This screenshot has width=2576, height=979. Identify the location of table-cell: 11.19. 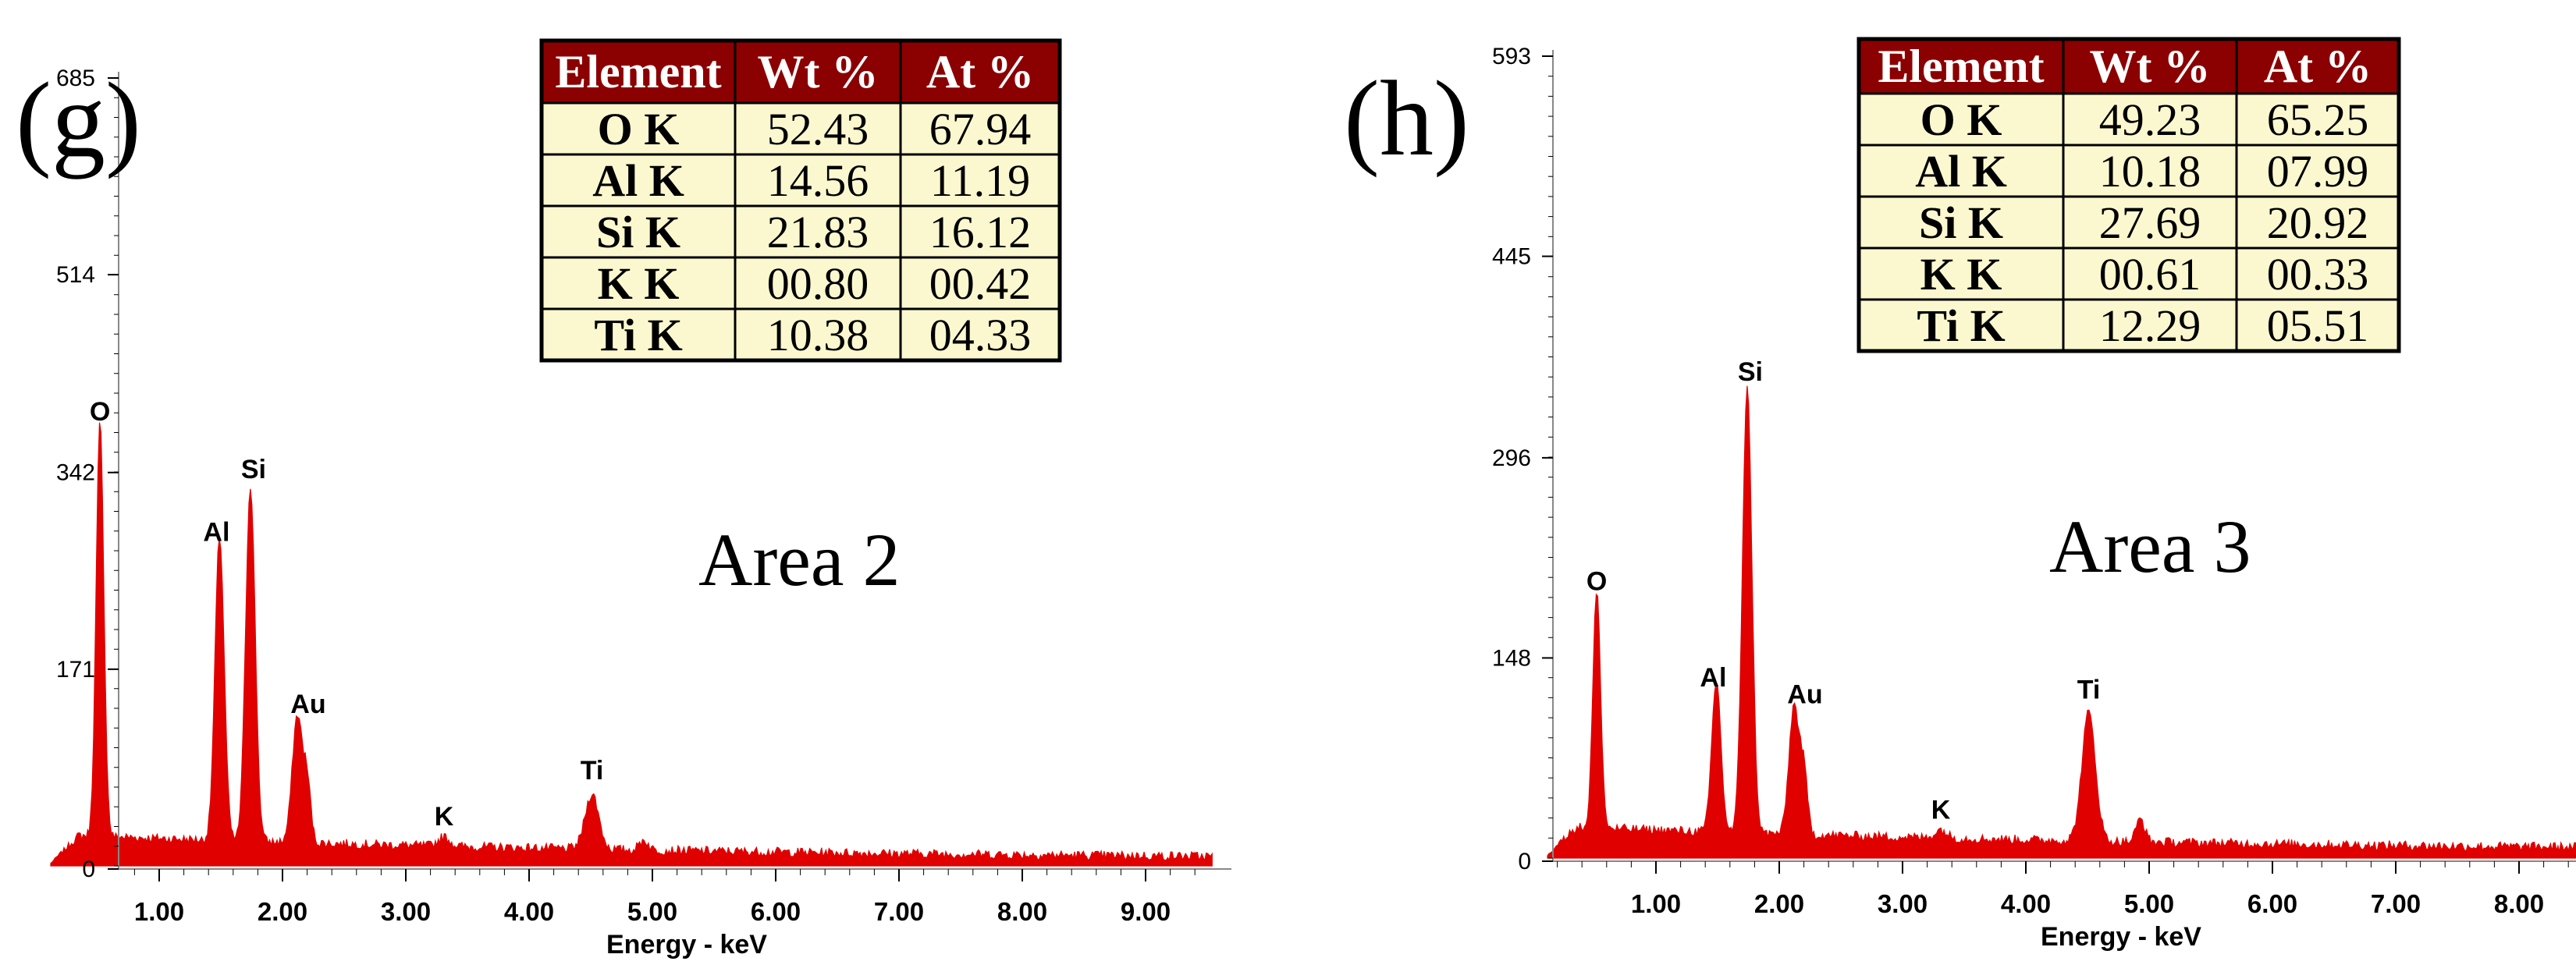
(980, 180).